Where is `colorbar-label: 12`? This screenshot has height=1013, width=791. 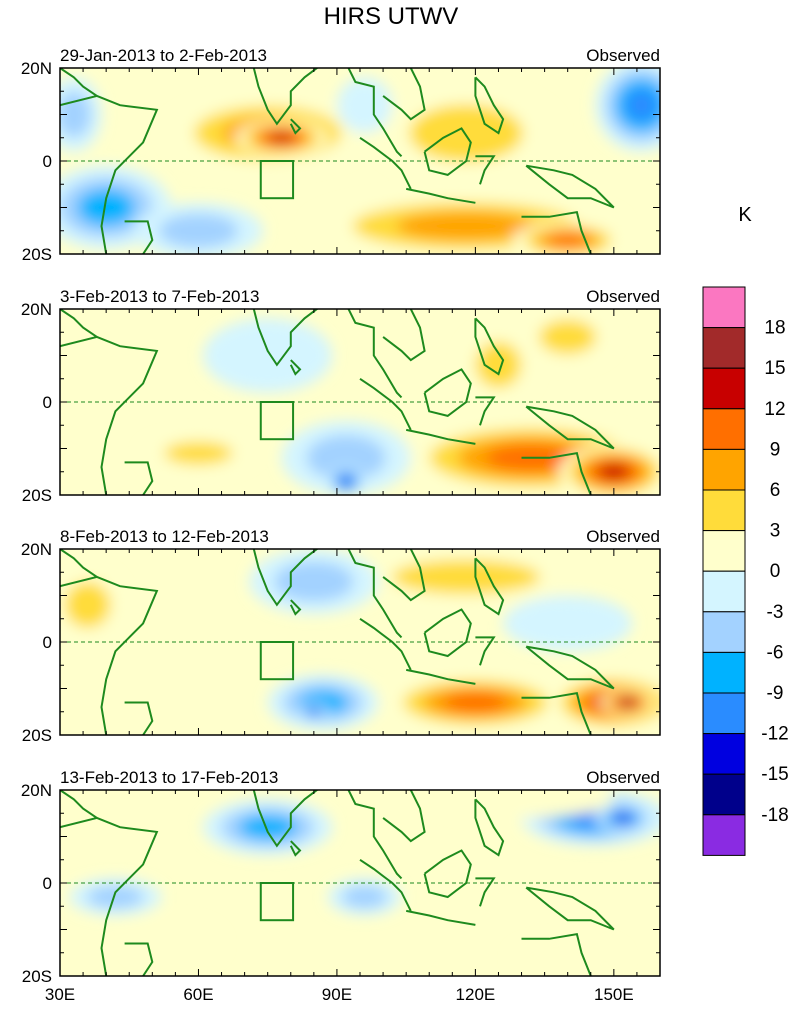
colorbar-label: 12 is located at coordinates (774, 409).